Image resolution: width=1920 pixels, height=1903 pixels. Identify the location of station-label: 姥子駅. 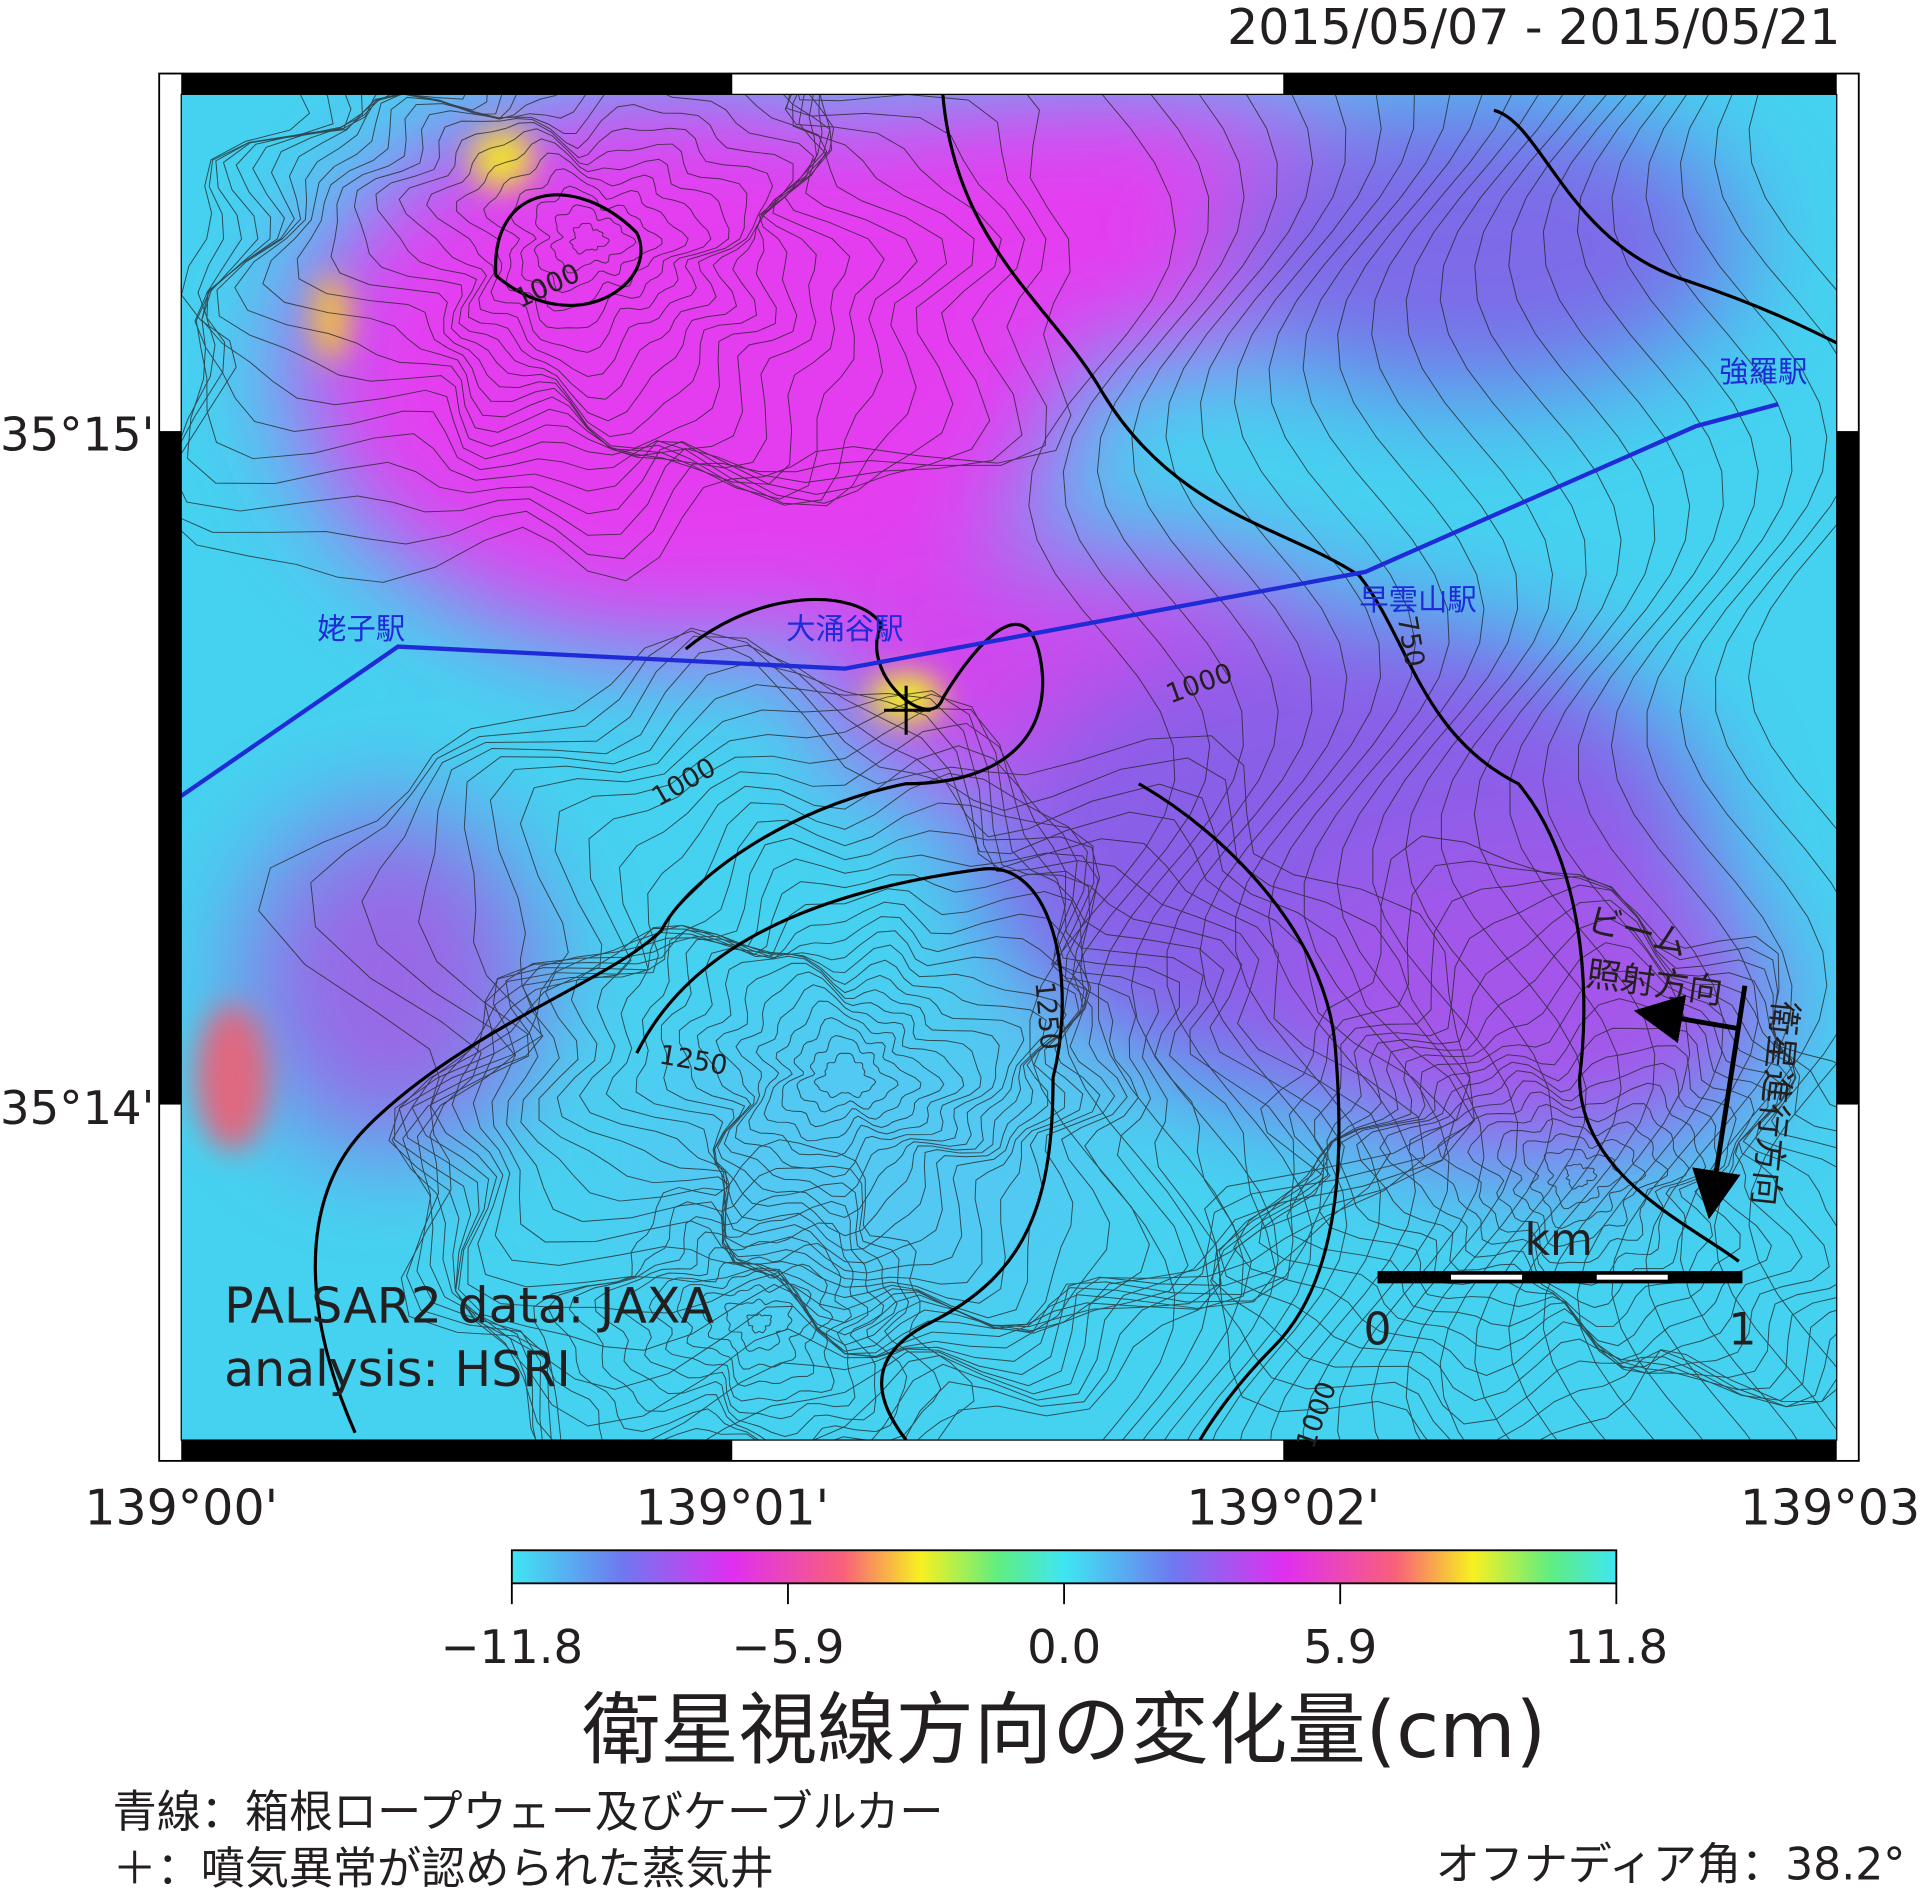
(361, 629).